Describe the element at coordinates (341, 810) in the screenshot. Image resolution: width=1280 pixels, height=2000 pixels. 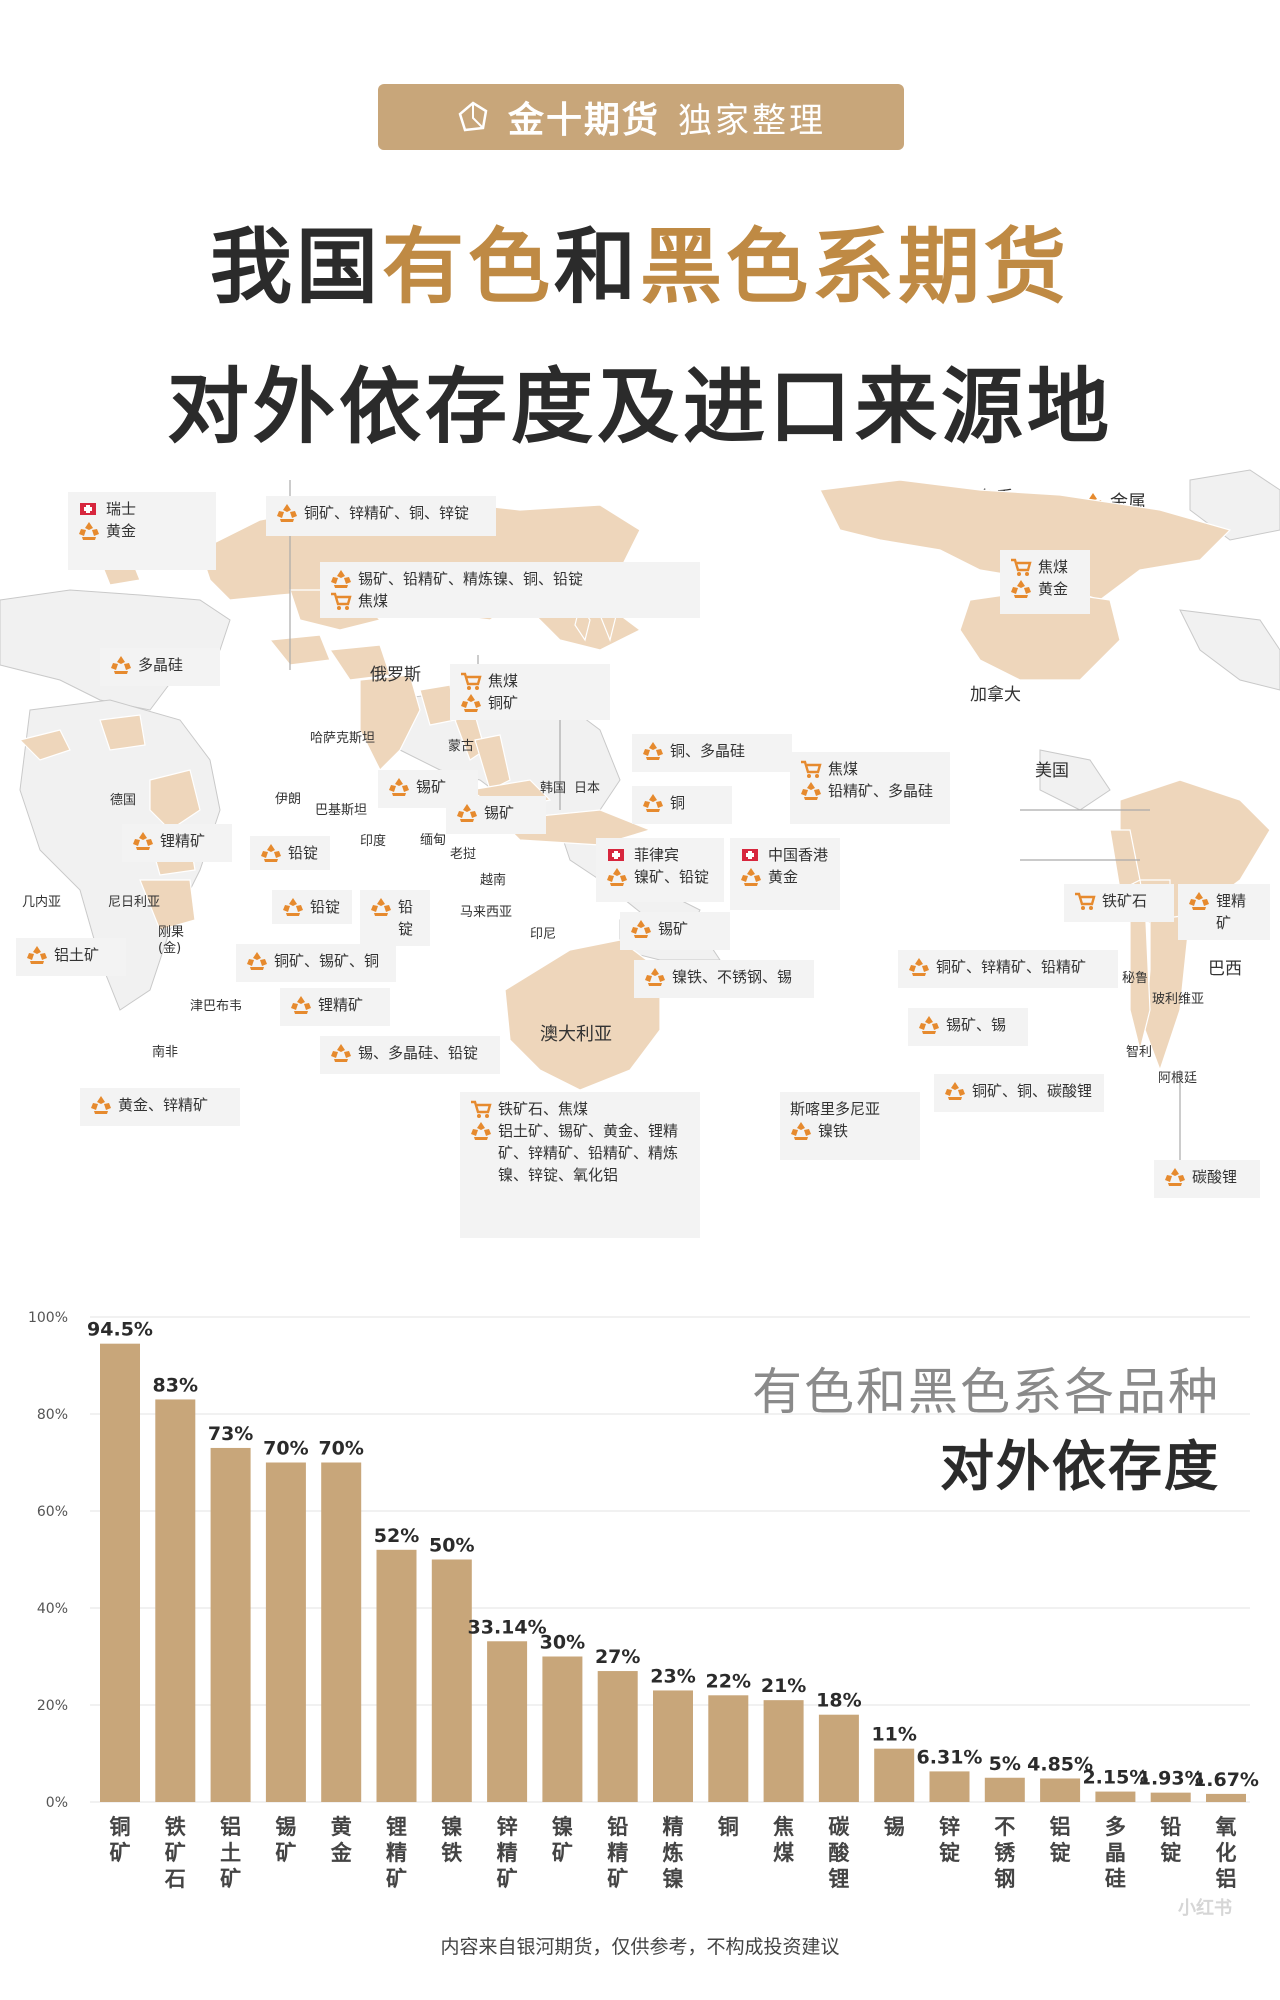
I see `country-label: 巴基斯坦` at that location.